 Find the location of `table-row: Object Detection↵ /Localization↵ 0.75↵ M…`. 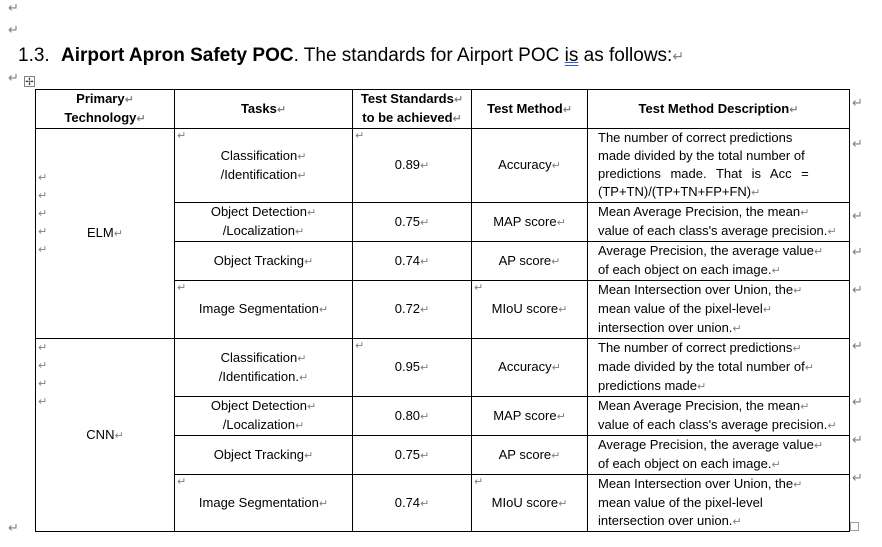

table-row: Object Detection↵ /Localization↵ 0.75↵ M… is located at coordinates (443, 222).